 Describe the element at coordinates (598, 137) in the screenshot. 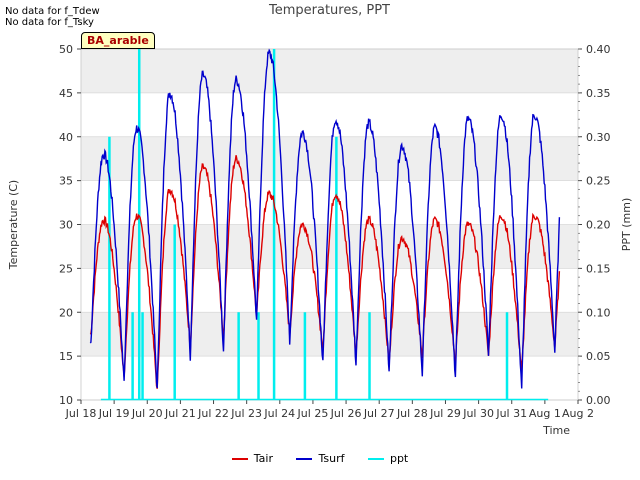

I see `y2-tick-label: 0.30` at that location.